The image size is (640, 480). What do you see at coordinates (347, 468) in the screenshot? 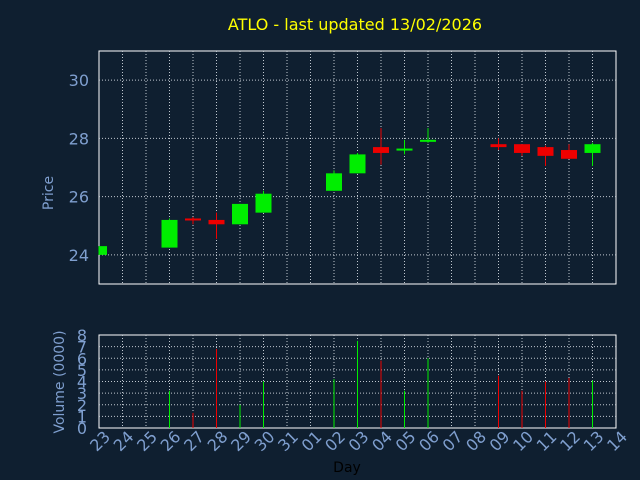
I see `x-axis-label: Day` at bounding box center [347, 468].